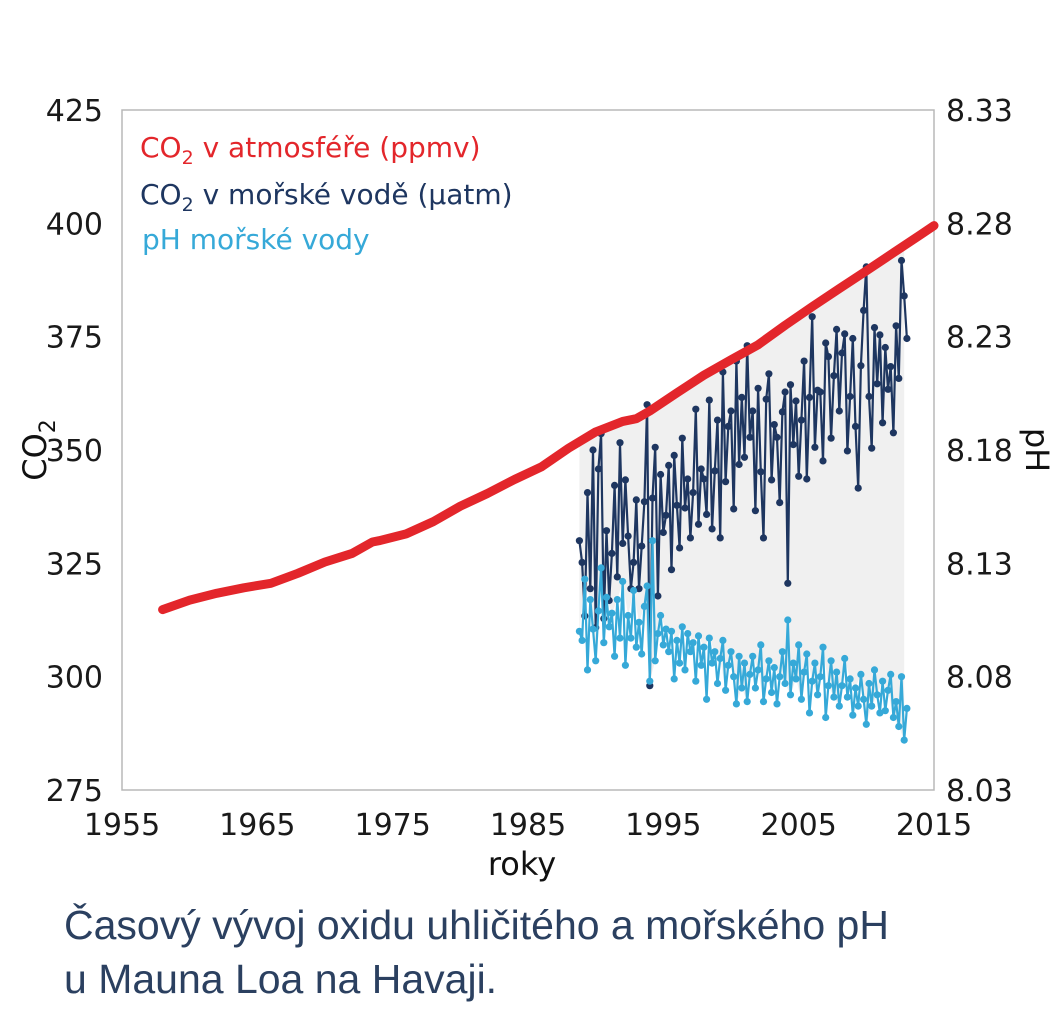  Describe the element at coordinates (74, 451) in the screenshot. I see `left-y-tick-label: 350` at that location.